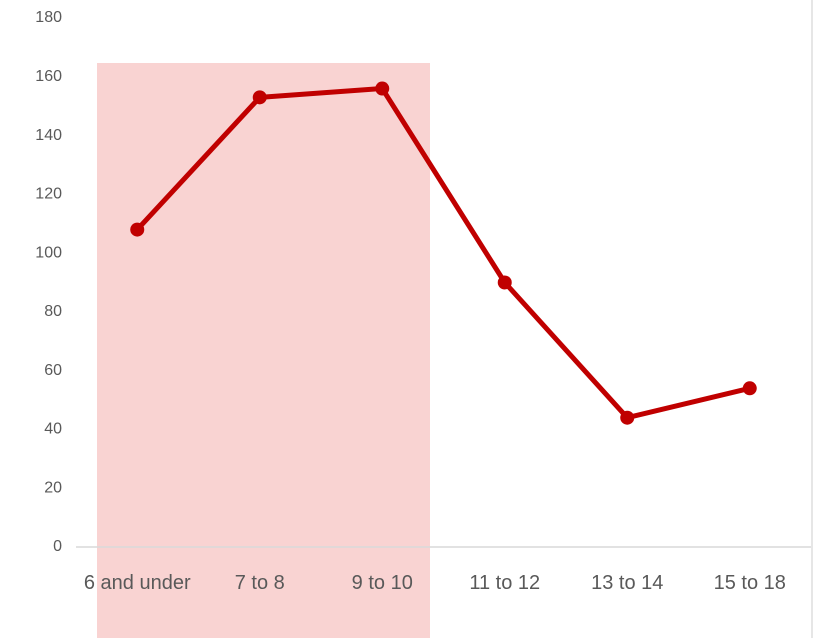 The image size is (817, 638). Describe the element at coordinates (627, 583) in the screenshot. I see `x-tick-label: 13 to 14` at that location.